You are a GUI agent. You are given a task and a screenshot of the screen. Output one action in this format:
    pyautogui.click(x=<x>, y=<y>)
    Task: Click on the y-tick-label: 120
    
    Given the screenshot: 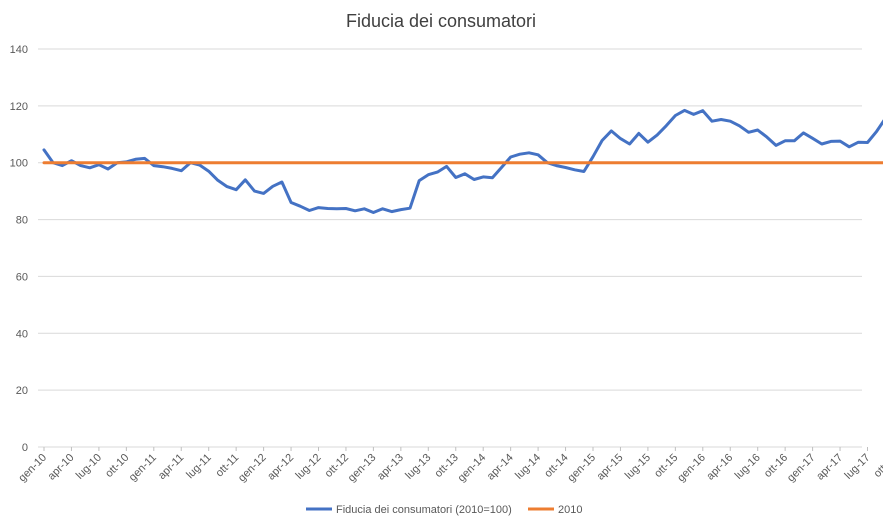 What is the action you would take?
    pyautogui.click(x=19, y=107)
    